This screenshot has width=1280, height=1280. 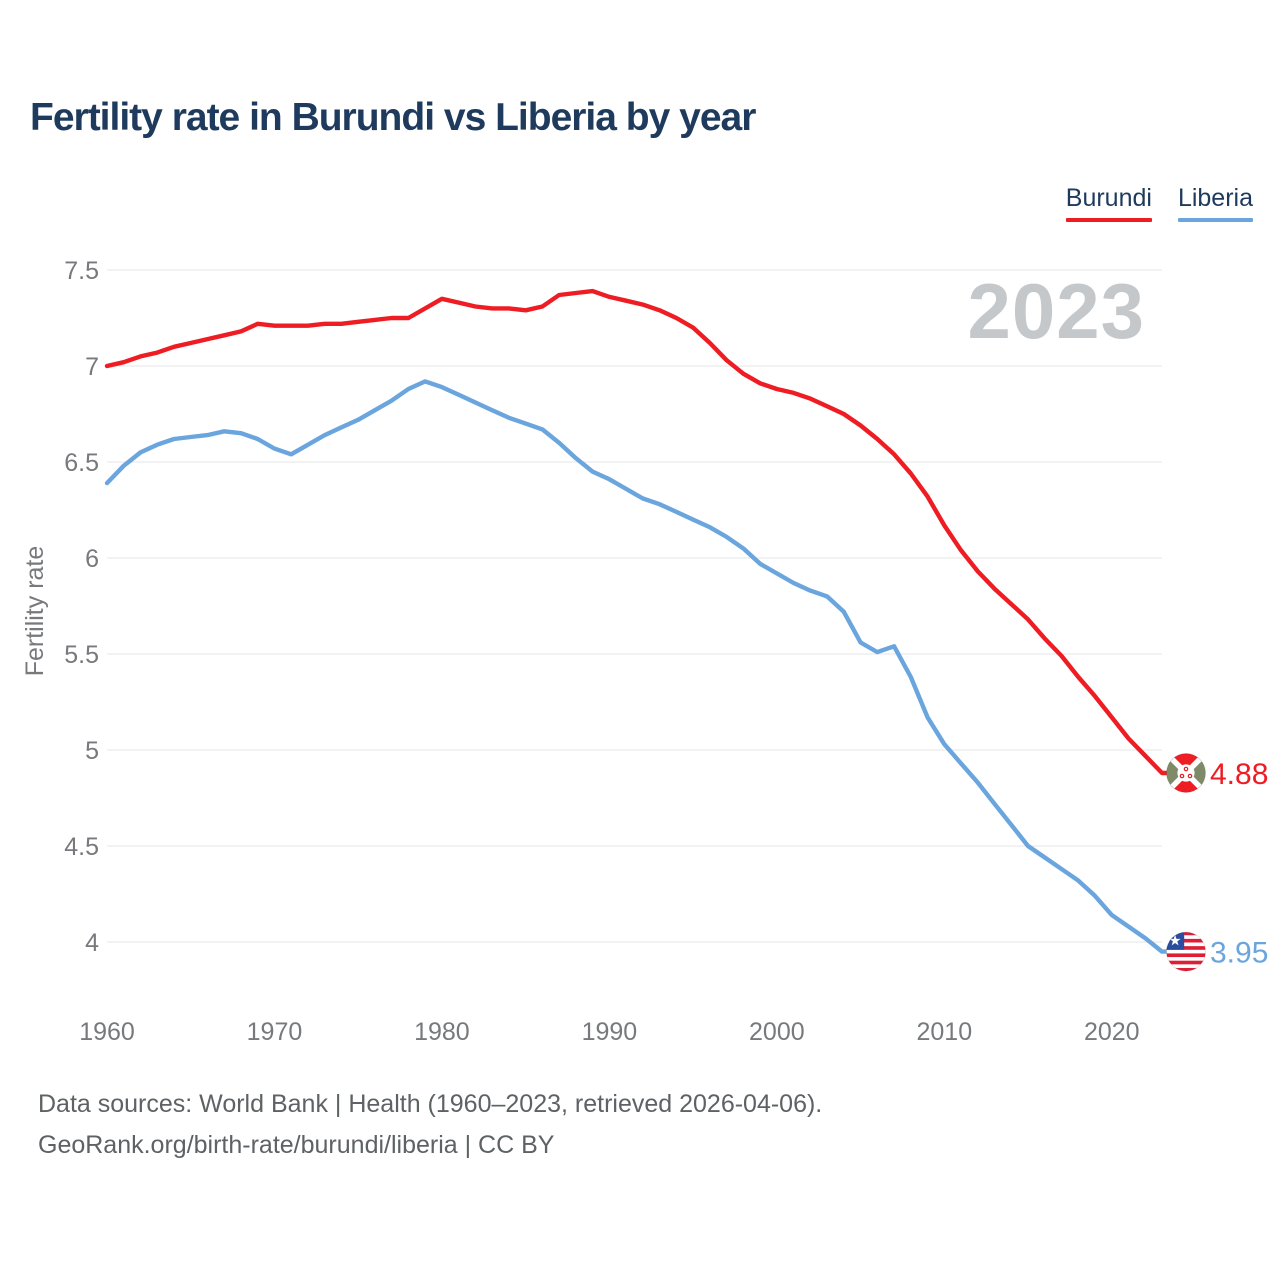 I want to click on x-tick-label: 1980, so click(x=442, y=1032).